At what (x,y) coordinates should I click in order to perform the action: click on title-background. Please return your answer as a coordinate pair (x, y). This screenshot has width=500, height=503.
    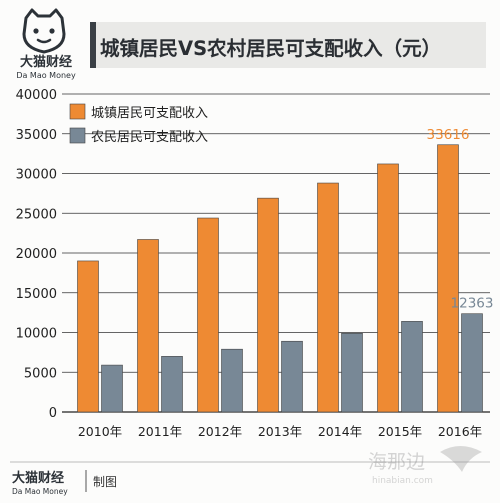
    Looking at the image, I should click on (288, 45).